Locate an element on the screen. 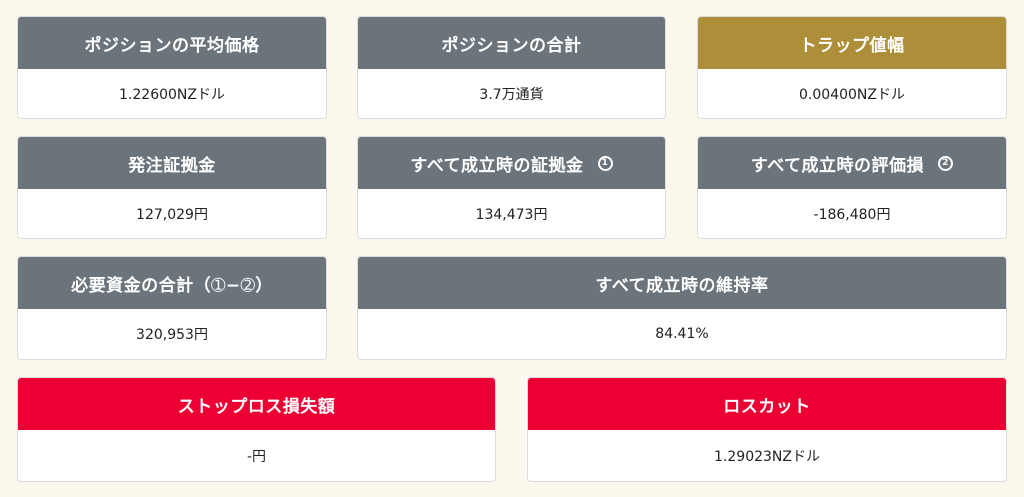 Image resolution: width=1024 pixels, height=497 pixels. all-filled-valuation-loss-value: -186,480円 is located at coordinates (852, 214).